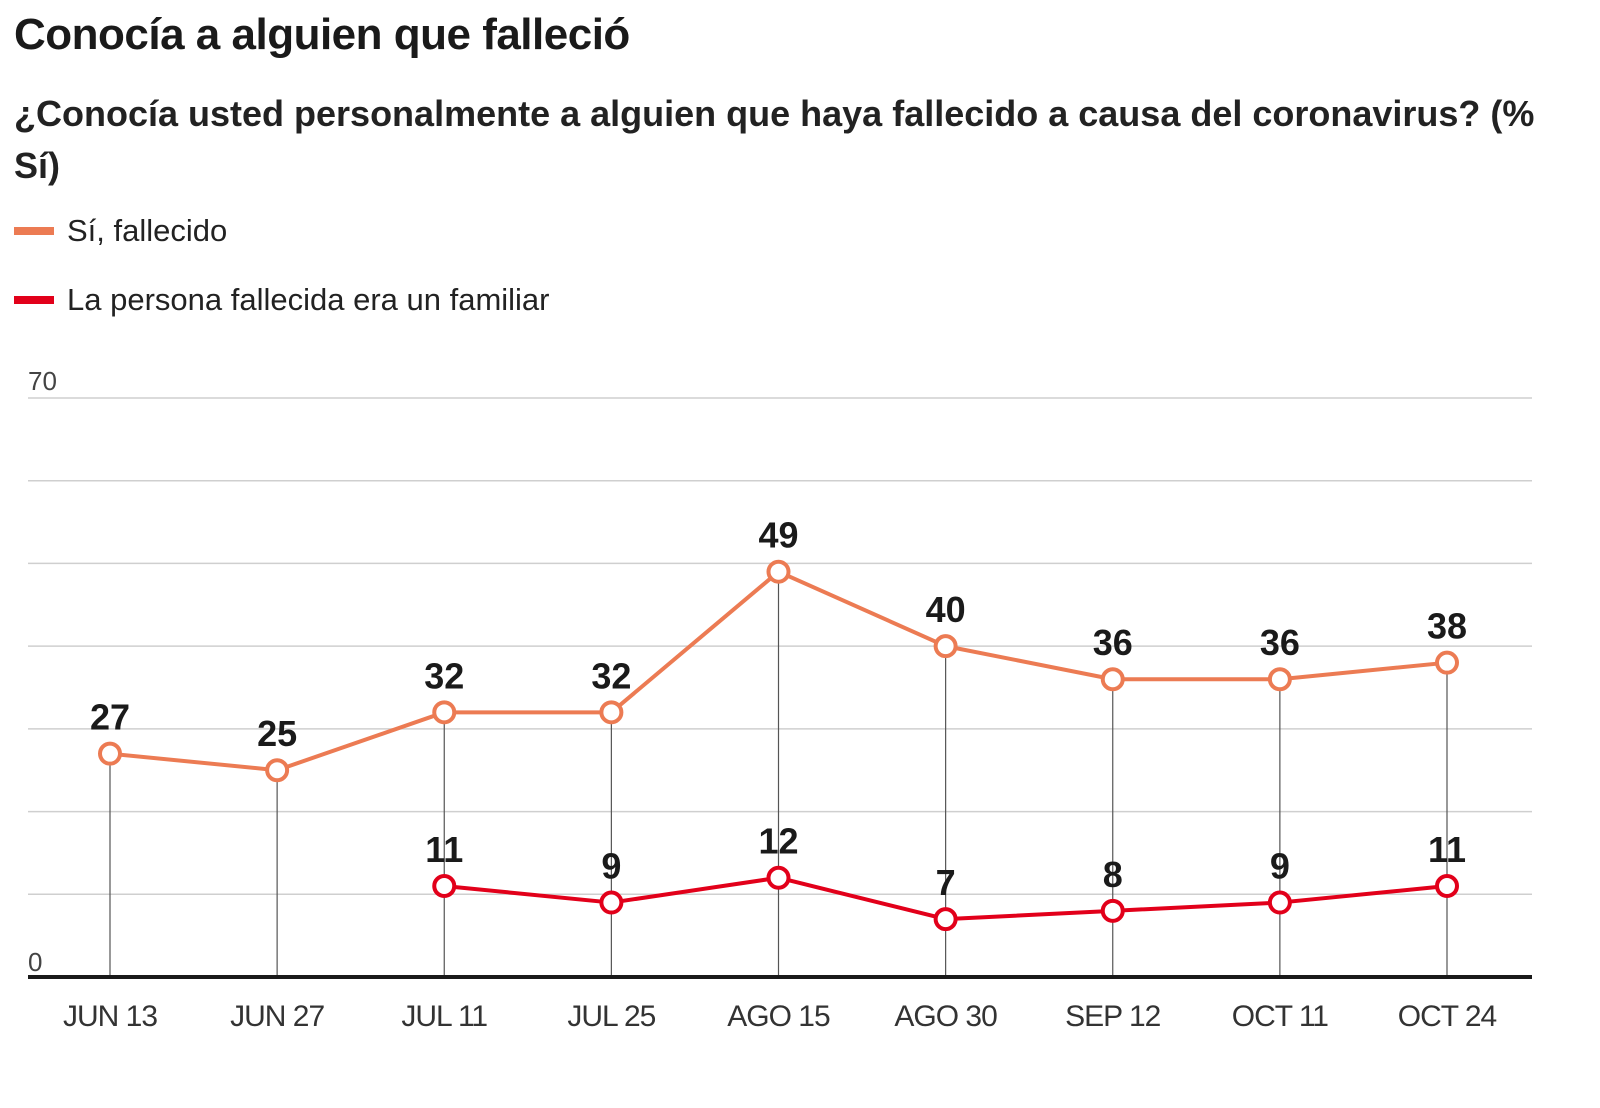 This screenshot has height=1108, width=1600. I want to click on x-tick-label: SEP 12, so click(1113, 1016).